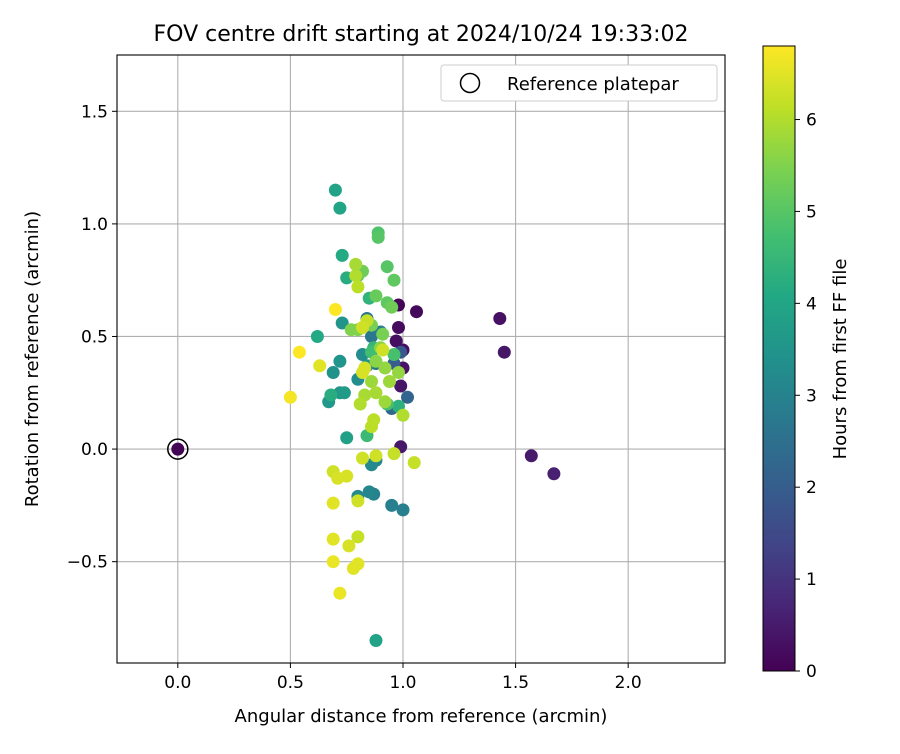 This screenshot has height=754, width=900. What do you see at coordinates (811, 304) in the screenshot?
I see `colorbar-tick-label: 4` at bounding box center [811, 304].